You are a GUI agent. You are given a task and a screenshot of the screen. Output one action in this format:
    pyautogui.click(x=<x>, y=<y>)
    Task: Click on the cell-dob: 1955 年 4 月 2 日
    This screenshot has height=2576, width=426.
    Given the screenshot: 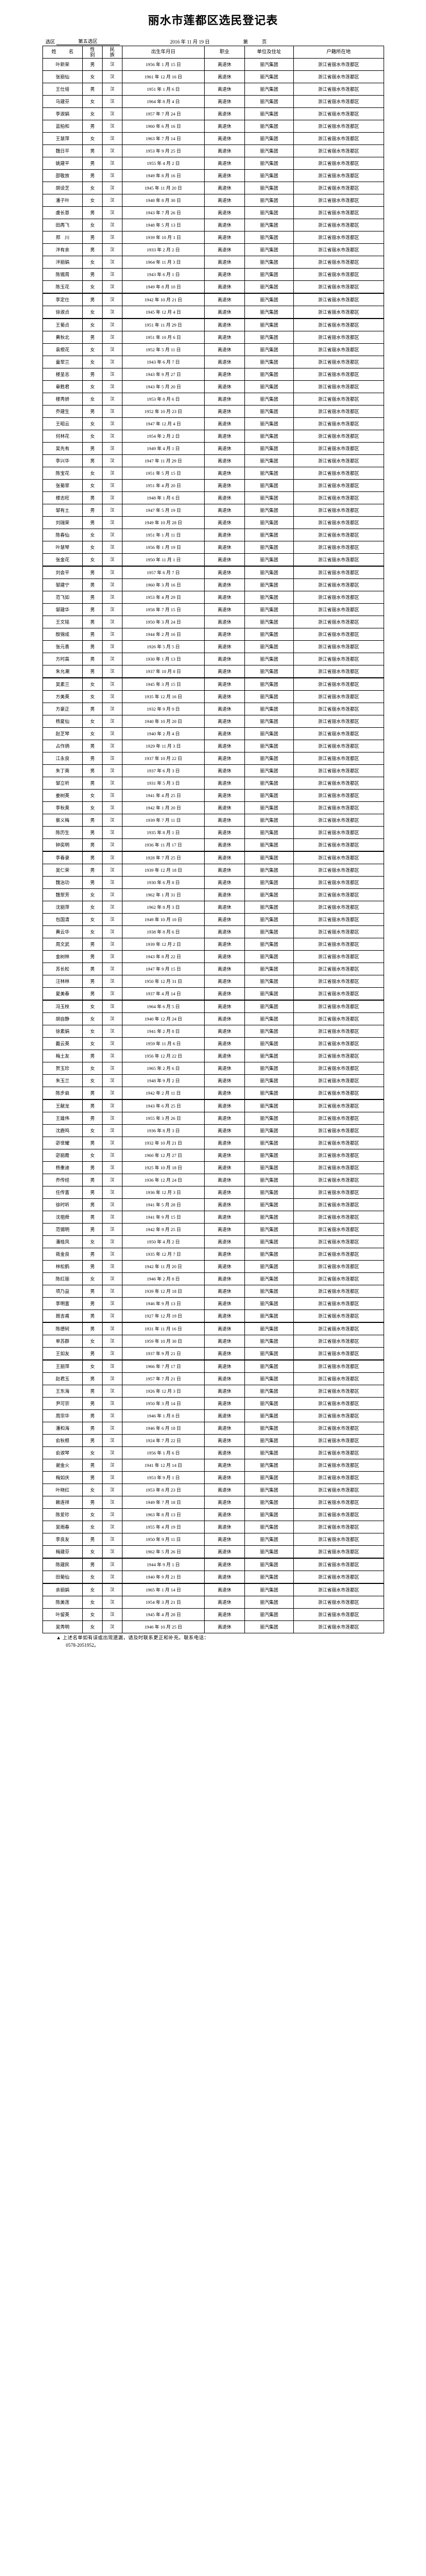 What is the action you would take?
    pyautogui.click(x=163, y=163)
    